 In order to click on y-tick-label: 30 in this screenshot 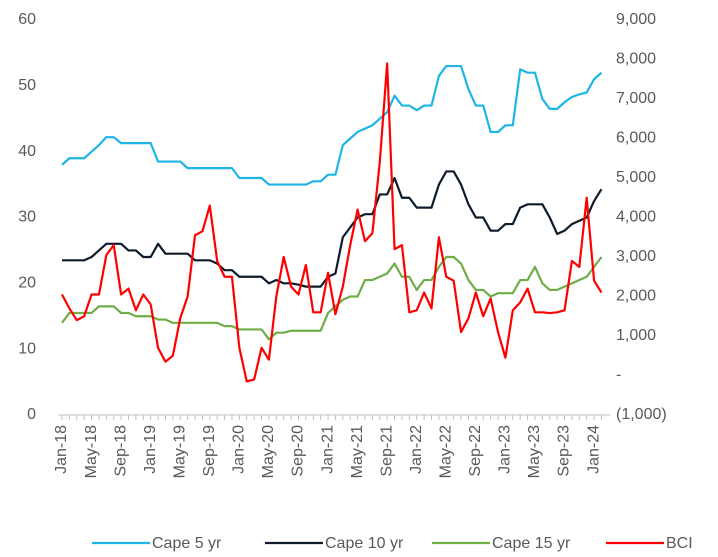, I will do `click(27, 217)`.